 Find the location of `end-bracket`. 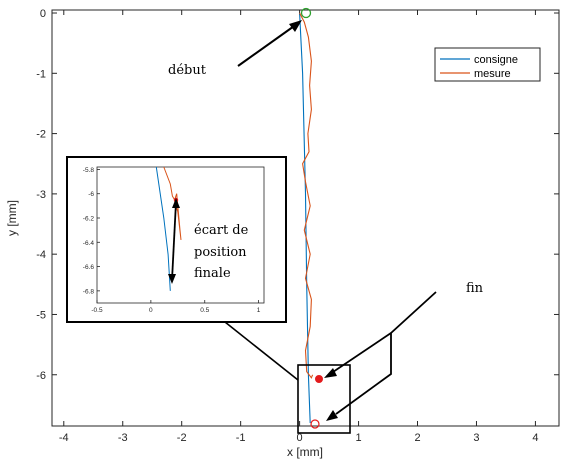

end-bracket is located at coordinates (386, 353).